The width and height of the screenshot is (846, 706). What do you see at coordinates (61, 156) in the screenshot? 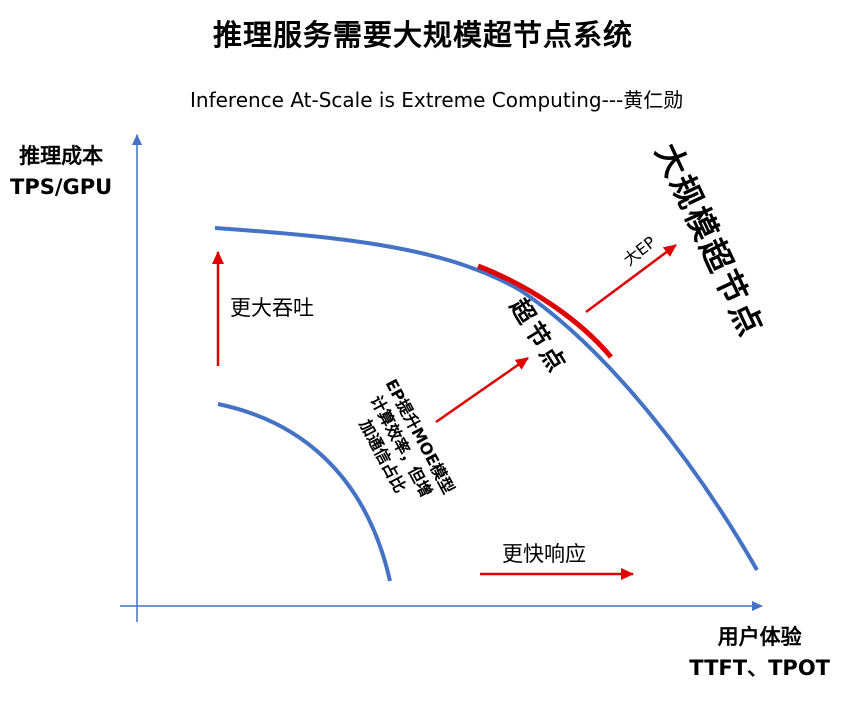
I see `y-axis-label-line1: 推理成本` at bounding box center [61, 156].